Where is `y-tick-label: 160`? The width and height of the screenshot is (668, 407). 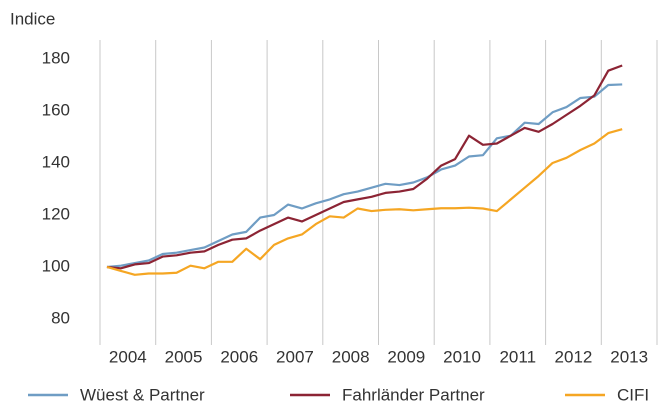 y-tick-label: 160 is located at coordinates (56, 109).